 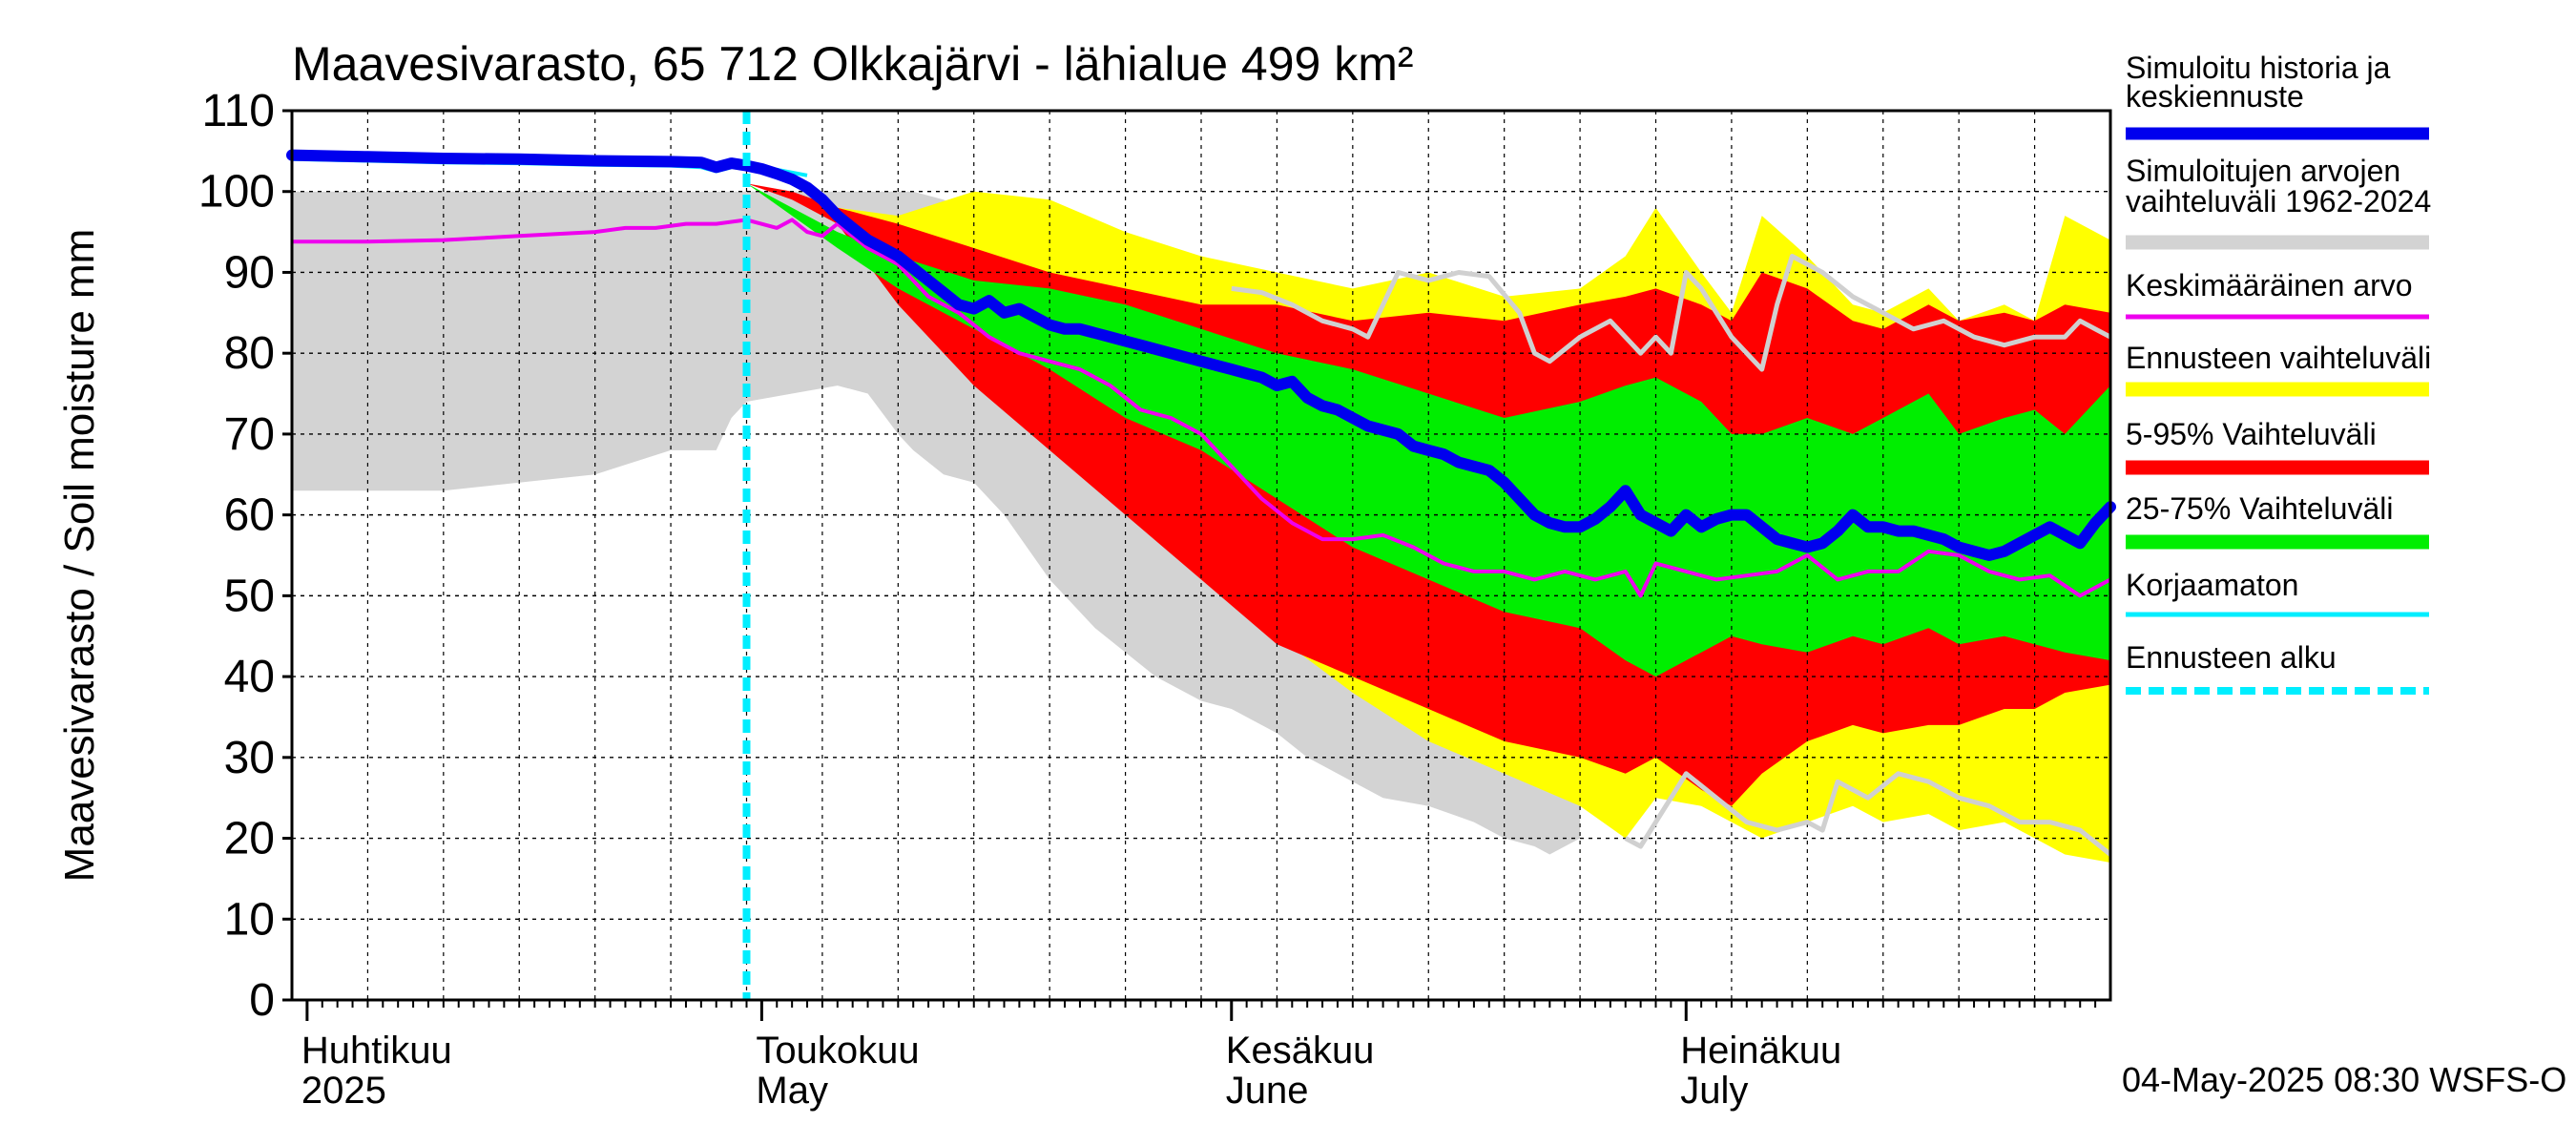 I want to click on y-tick-label: 80, so click(x=249, y=353).